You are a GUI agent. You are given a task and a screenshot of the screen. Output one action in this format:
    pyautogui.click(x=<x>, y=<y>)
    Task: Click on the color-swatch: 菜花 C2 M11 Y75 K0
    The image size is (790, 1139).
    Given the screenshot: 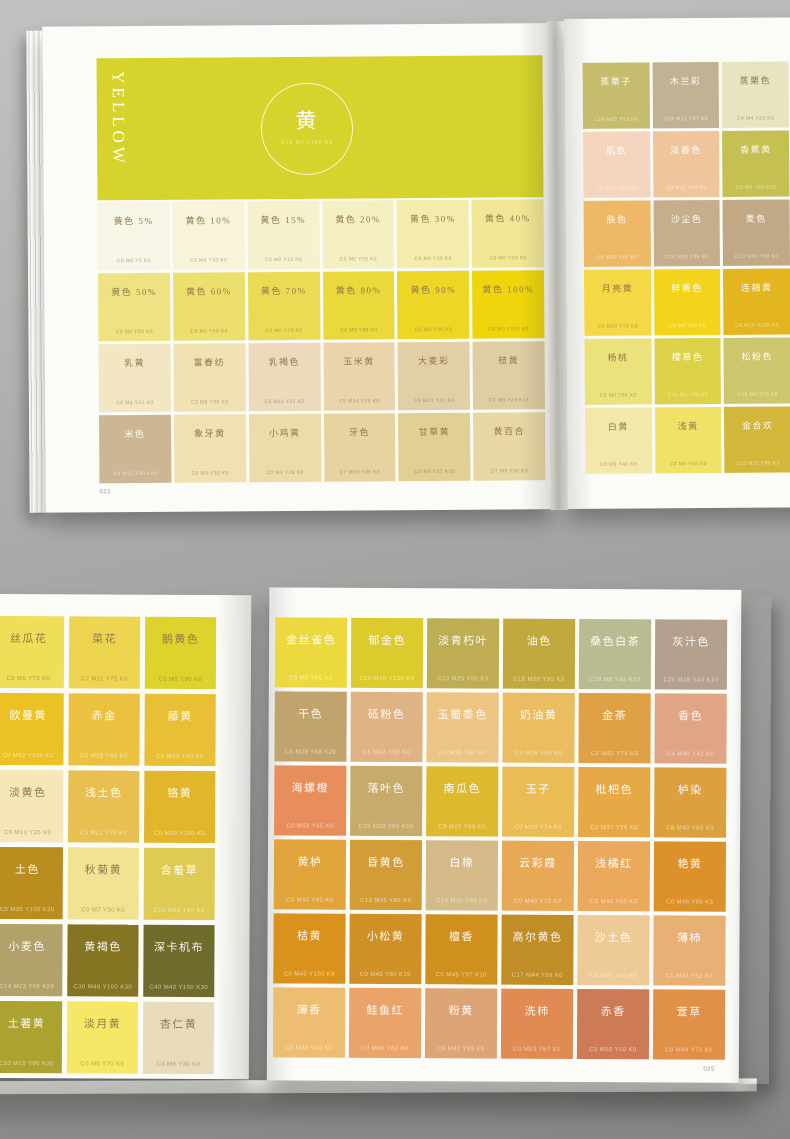 What is the action you would take?
    pyautogui.click(x=104, y=652)
    